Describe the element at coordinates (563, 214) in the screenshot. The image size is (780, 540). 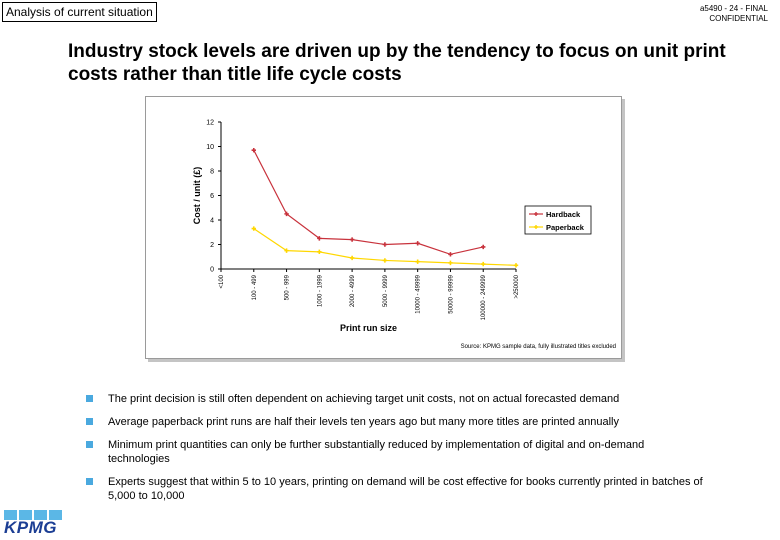
I see `hardback-legend-label: Hardback` at that location.